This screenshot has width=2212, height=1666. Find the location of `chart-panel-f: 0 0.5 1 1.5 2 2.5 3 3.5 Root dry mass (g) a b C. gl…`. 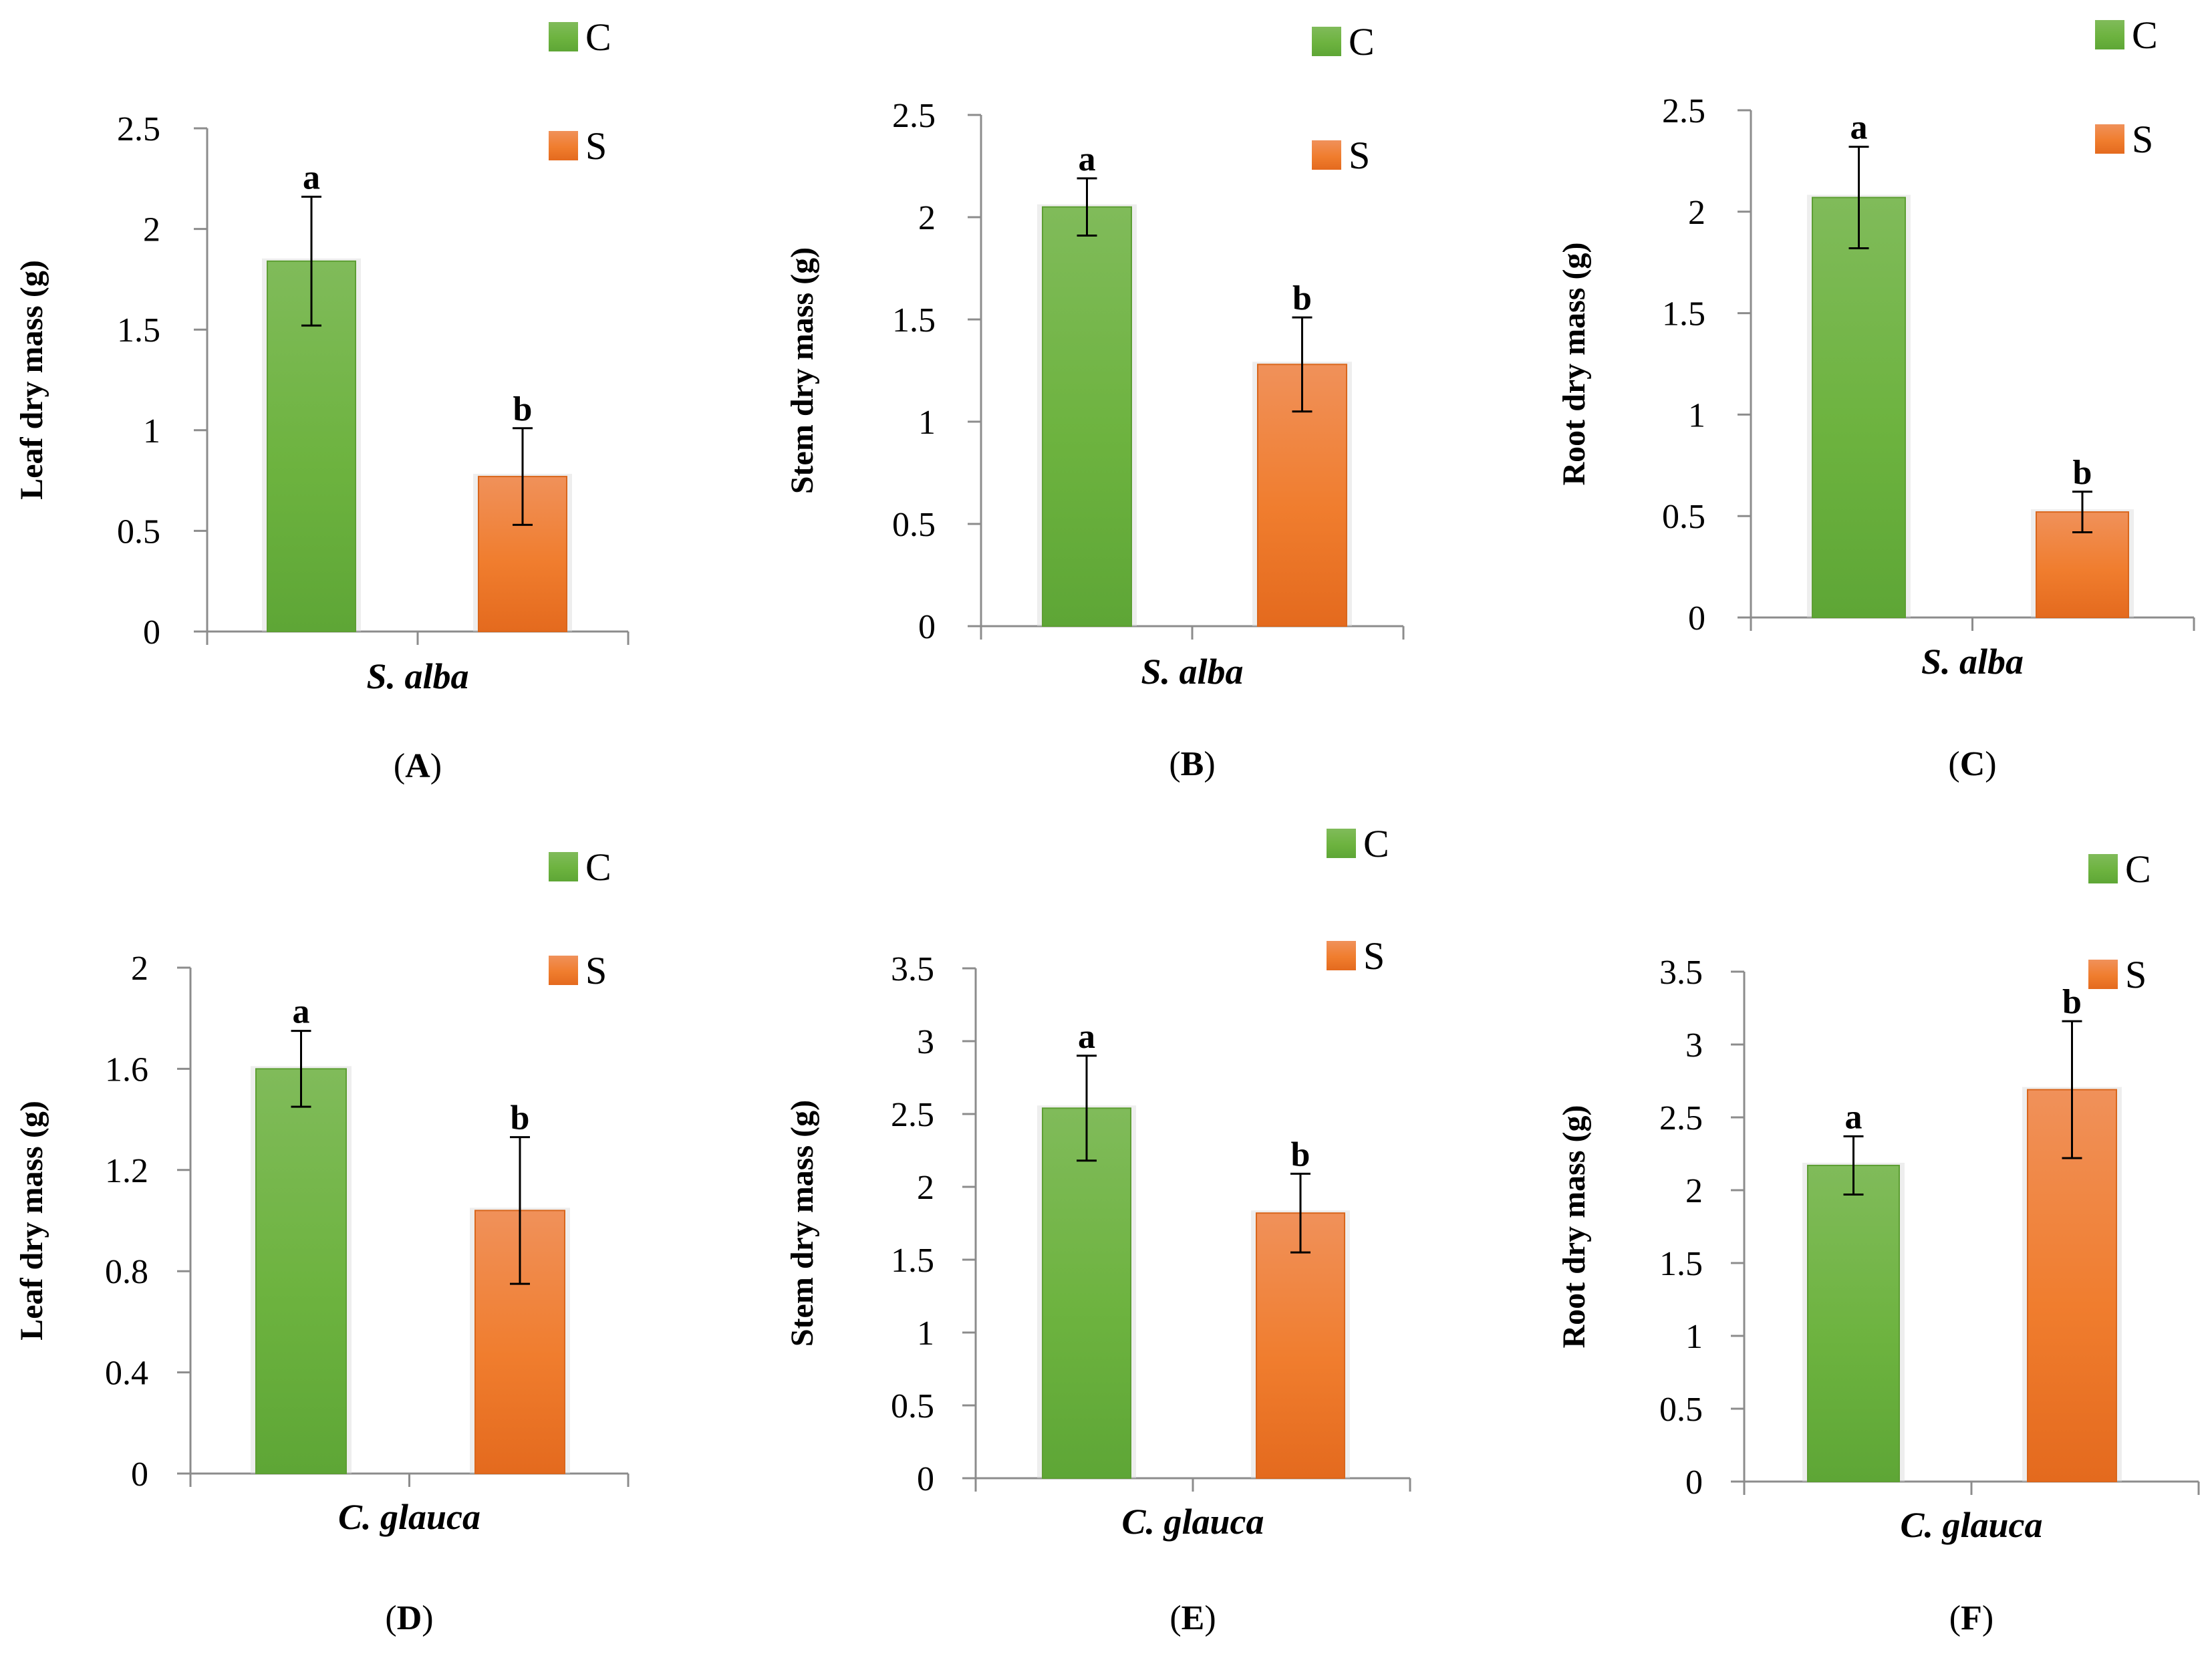

chart-panel-f: 0 0.5 1 1.5 2 2.5 3 3.5 Root dry mass (g) a b C. gl… is located at coordinates (1878, 1242).